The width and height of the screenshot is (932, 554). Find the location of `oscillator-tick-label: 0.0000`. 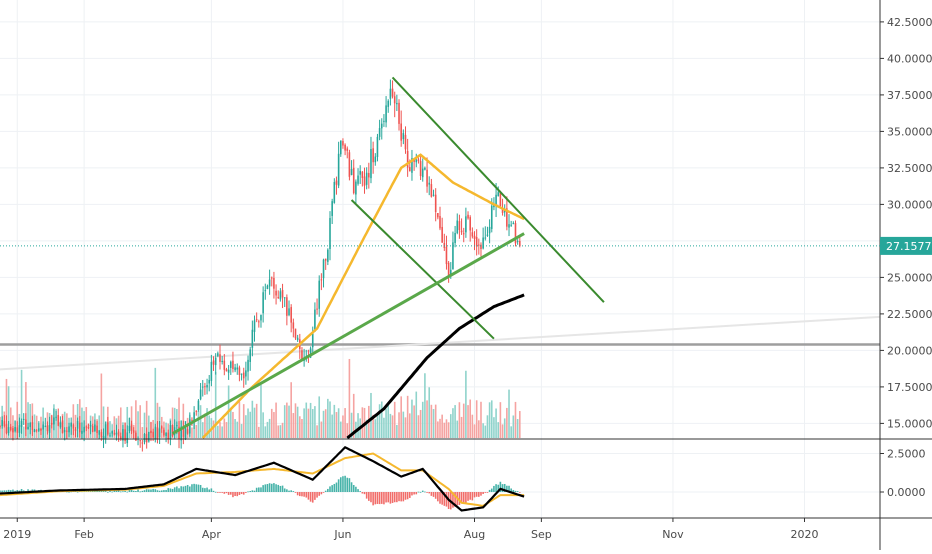

oscillator-tick-label: 0.0000 is located at coordinates (906, 492).